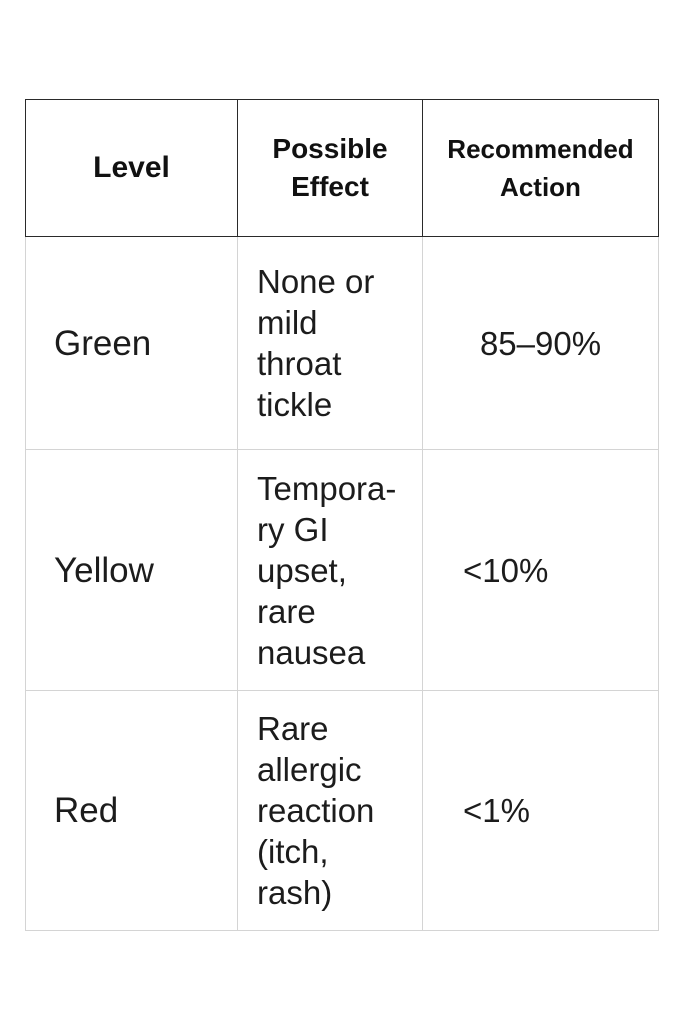  What do you see at coordinates (327, 488) in the screenshot?
I see `effect-line: Tempora-` at bounding box center [327, 488].